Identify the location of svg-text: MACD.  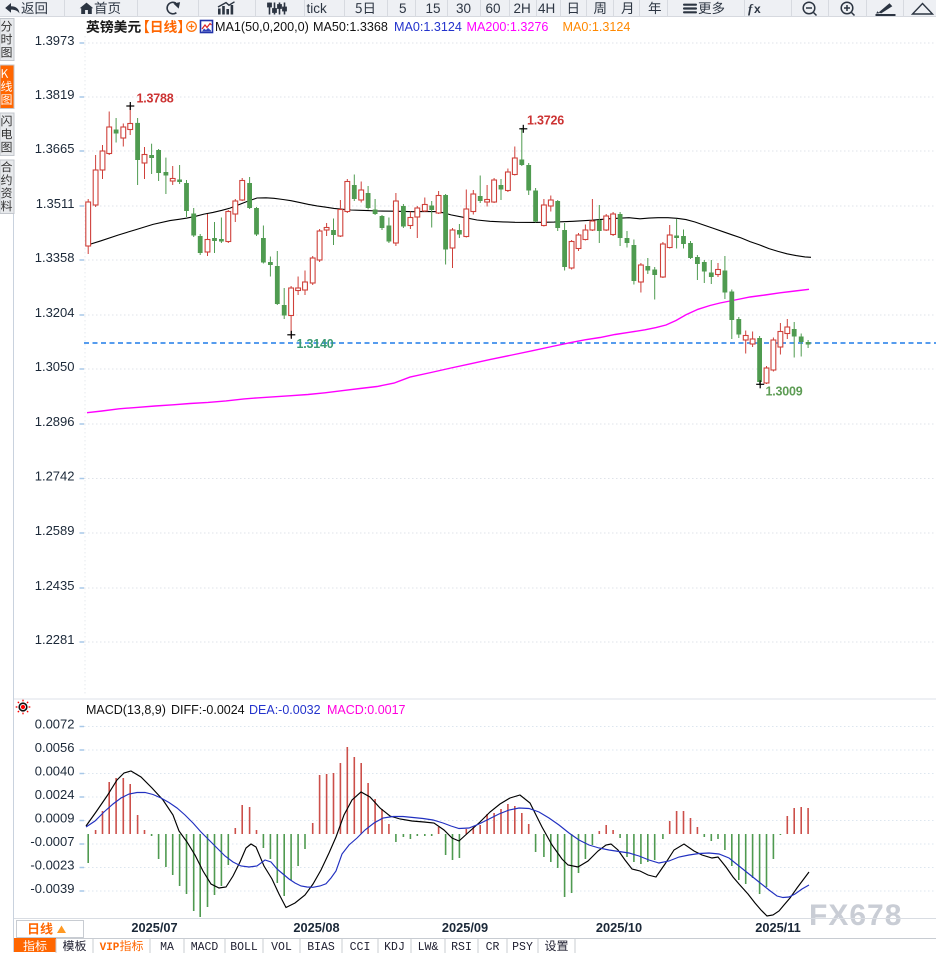
(205, 946).